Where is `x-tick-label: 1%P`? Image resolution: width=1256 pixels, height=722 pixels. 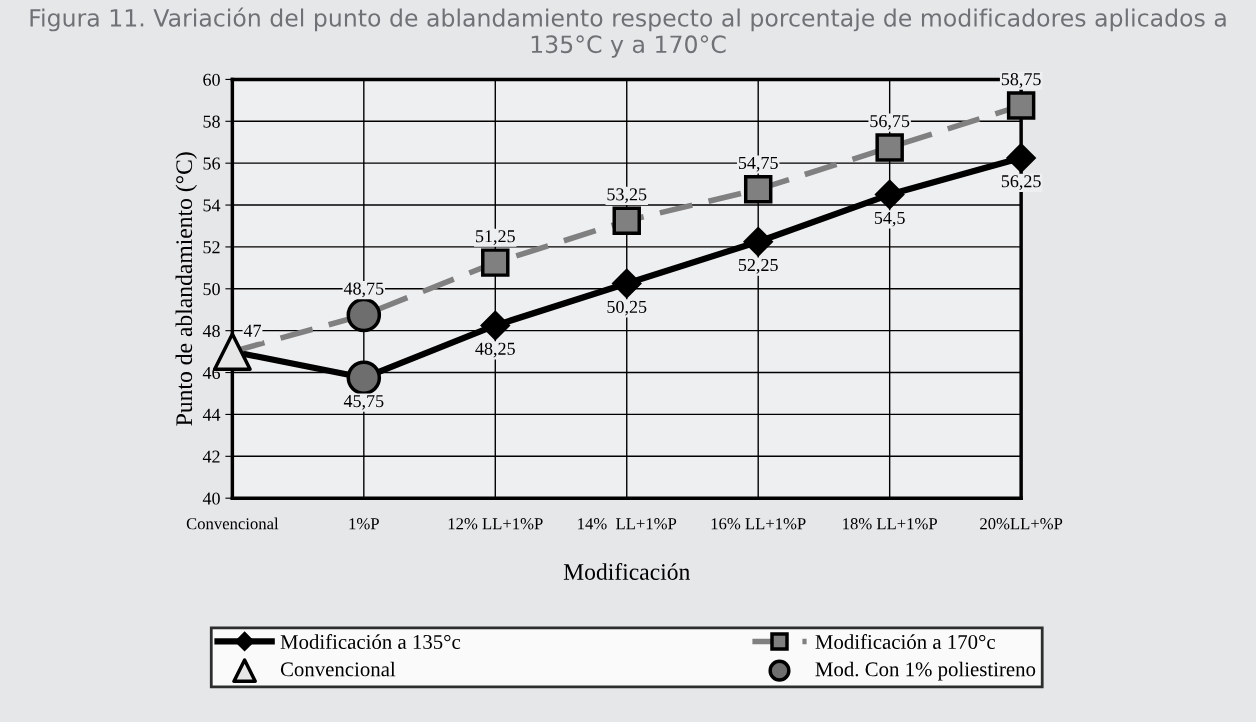
x-tick-label: 1%P is located at coordinates (364, 524).